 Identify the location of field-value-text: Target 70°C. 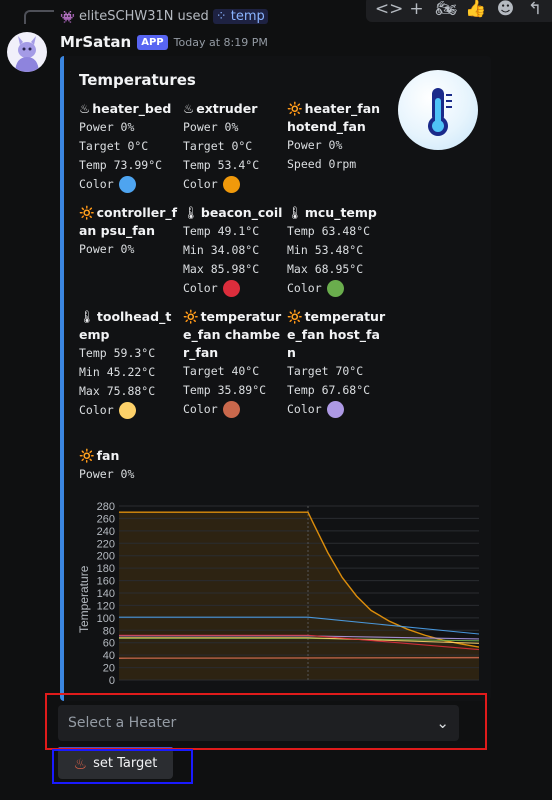
(325, 371).